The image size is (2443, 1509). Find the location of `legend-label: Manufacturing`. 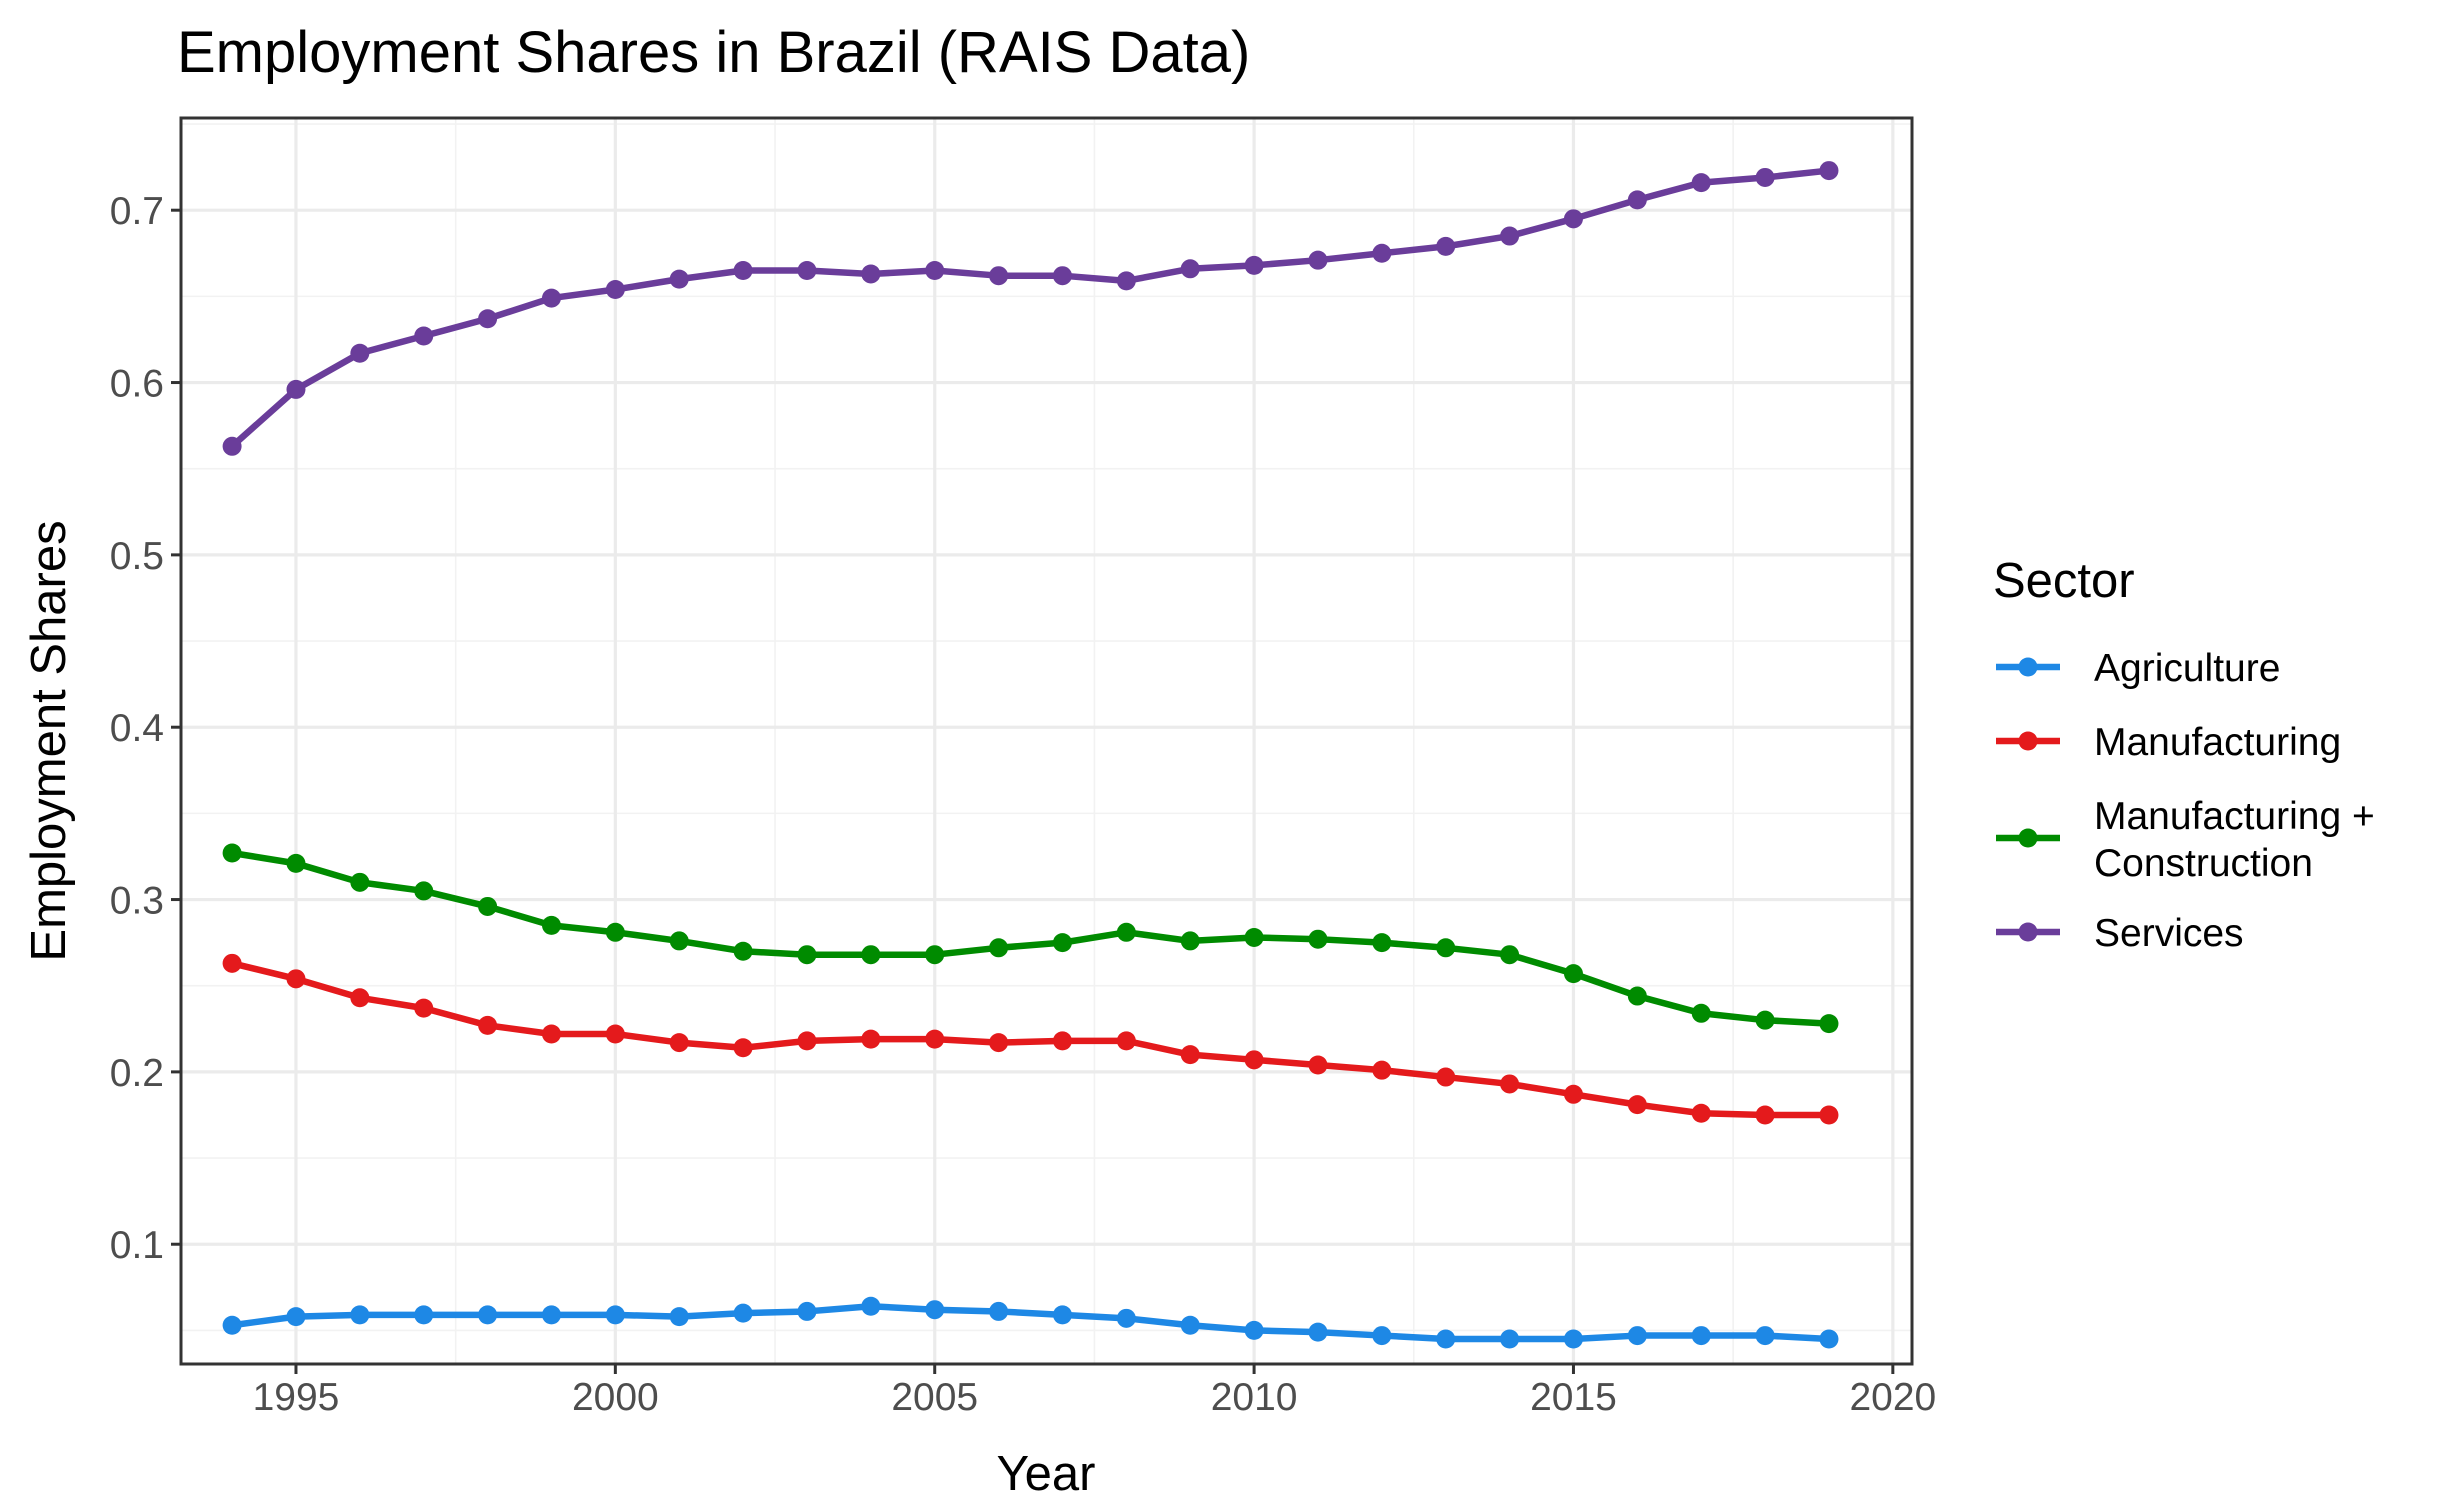

legend-label: Manufacturing is located at coordinates (2217, 742).